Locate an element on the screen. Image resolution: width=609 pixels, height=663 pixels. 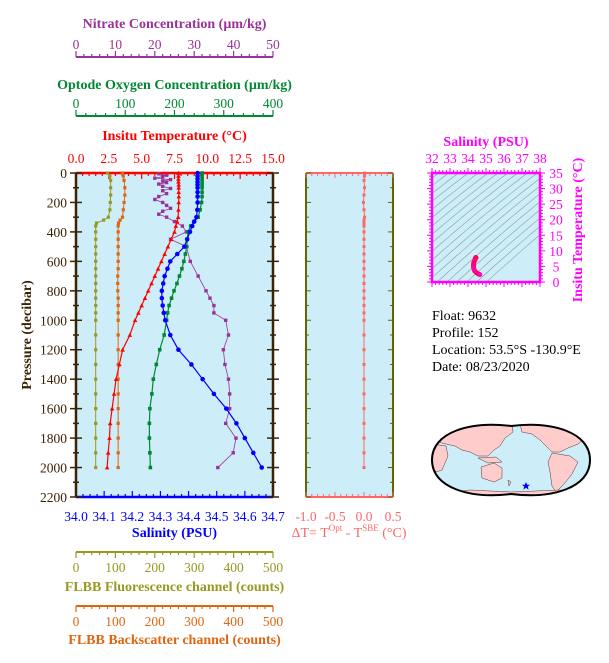
nitrate-tick-label: 50 is located at coordinates (273, 44).